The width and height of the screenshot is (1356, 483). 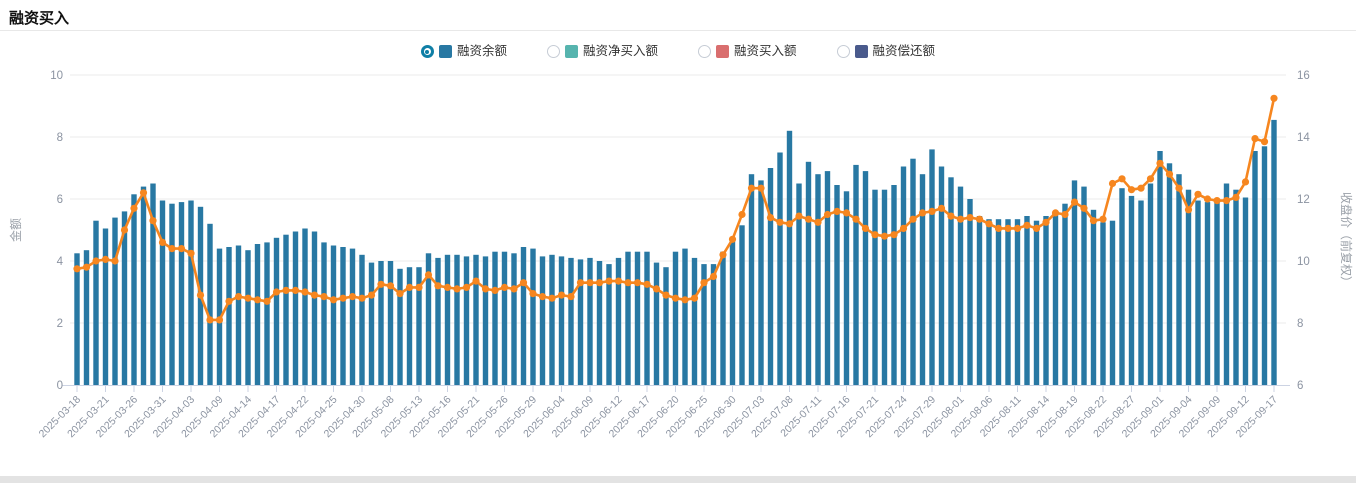 What do you see at coordinates (904, 51) in the screenshot?
I see `legend-label: 融资偿还额` at bounding box center [904, 51].